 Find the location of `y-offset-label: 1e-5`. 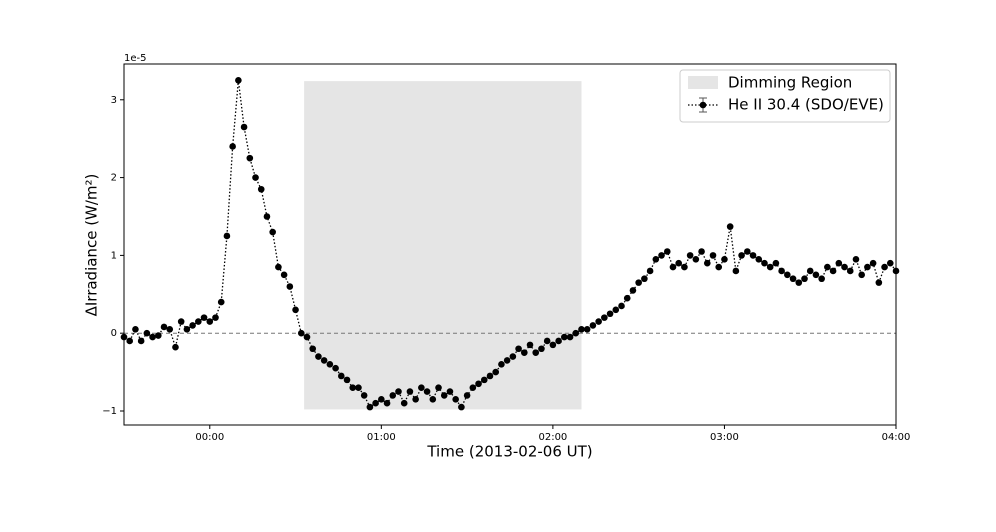

y-offset-label: 1e-5 is located at coordinates (135, 58).